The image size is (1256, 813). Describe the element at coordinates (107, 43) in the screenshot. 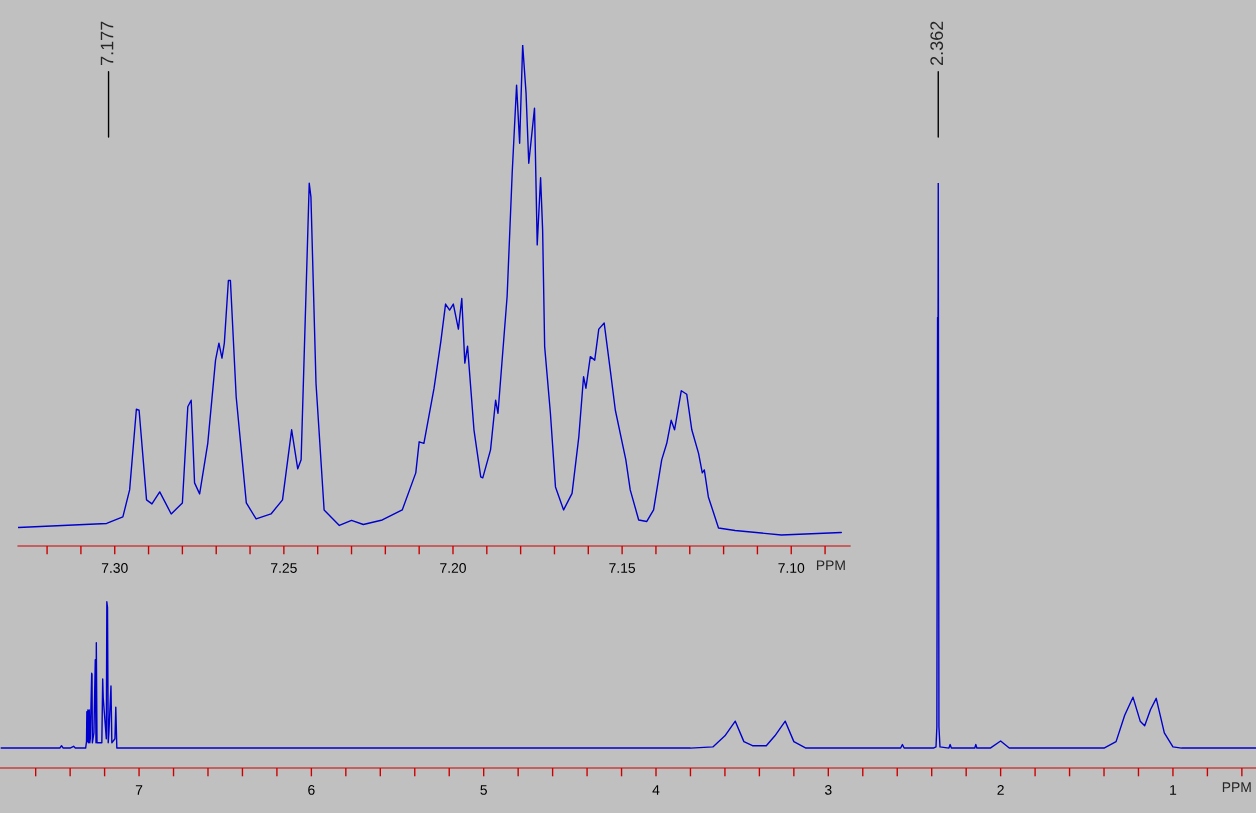

I see `annotation: 7.177` at that location.